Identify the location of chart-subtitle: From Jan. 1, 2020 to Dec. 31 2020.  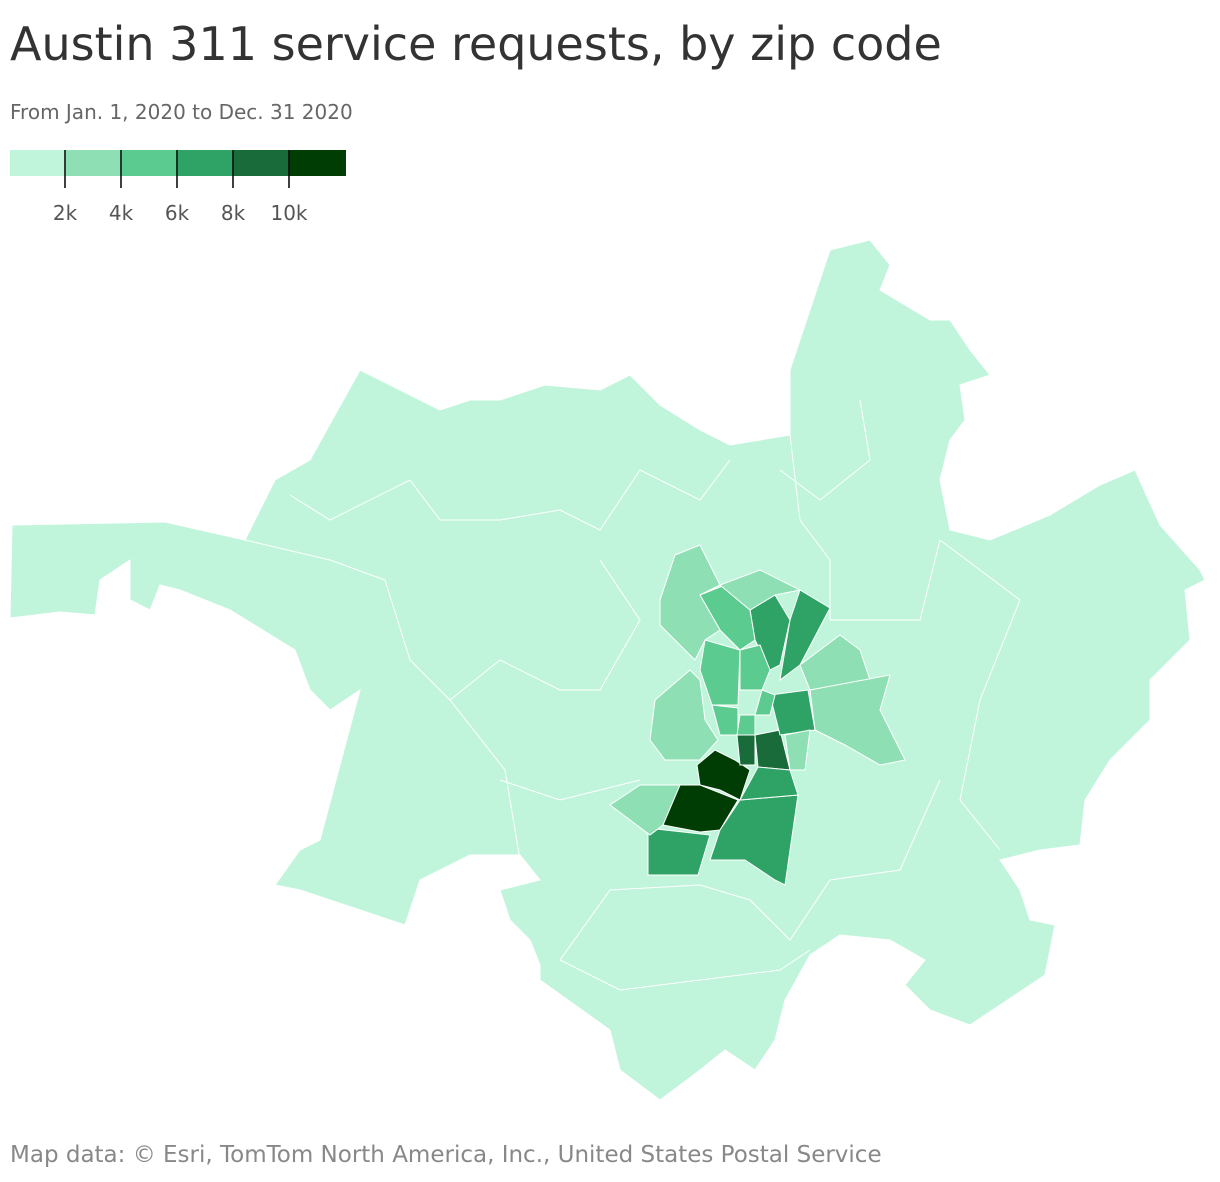
(181, 112).